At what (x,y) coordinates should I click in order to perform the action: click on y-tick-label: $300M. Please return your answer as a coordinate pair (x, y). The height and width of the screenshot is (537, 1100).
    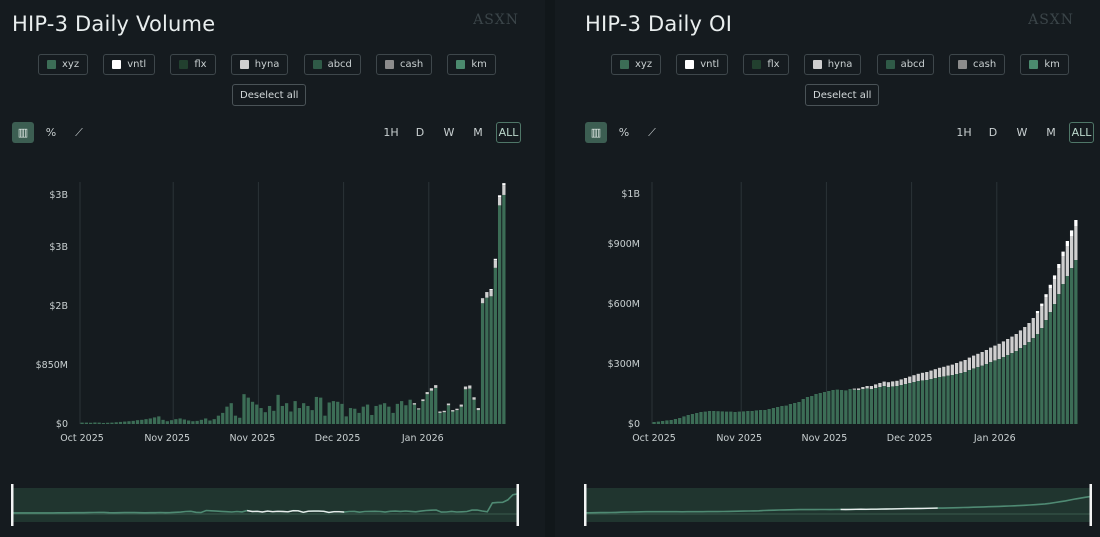
    Looking at the image, I should click on (624, 364).